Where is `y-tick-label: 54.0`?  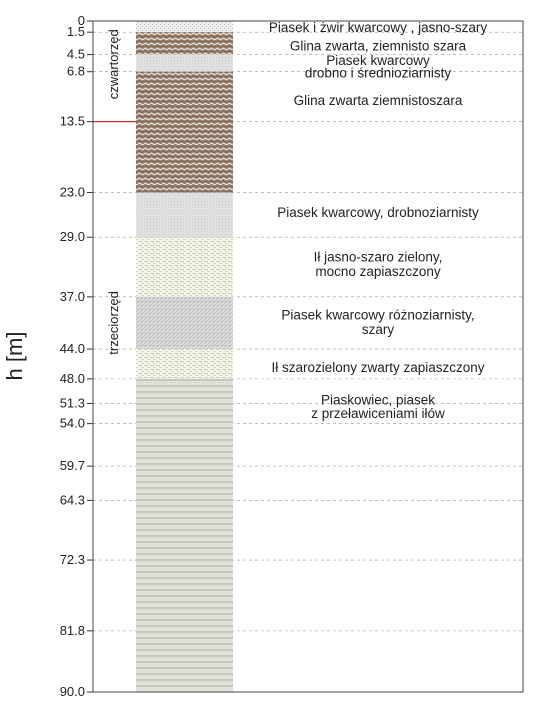 y-tick-label: 54.0 is located at coordinates (72, 423).